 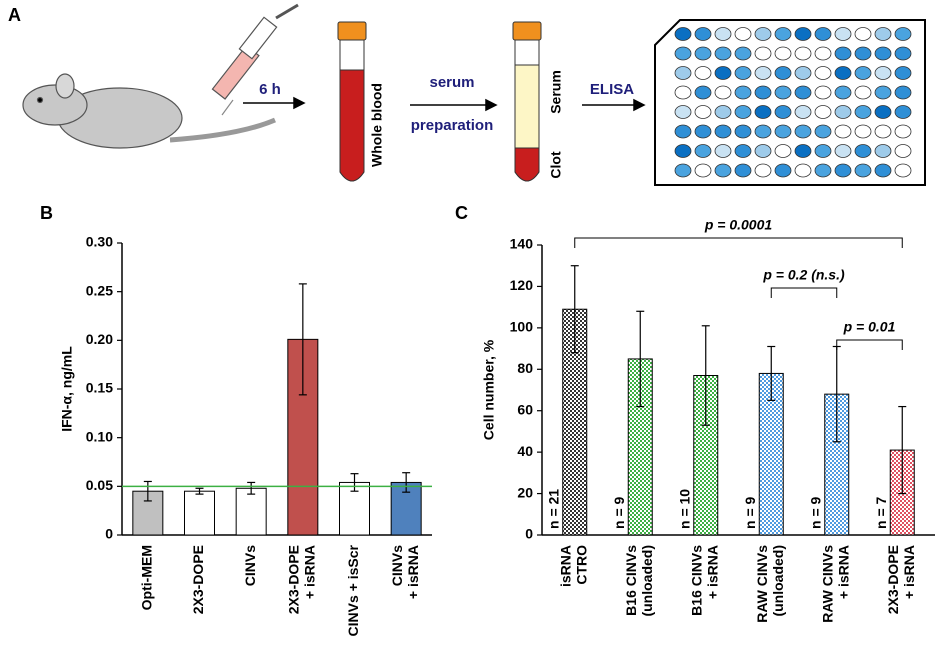 What do you see at coordinates (270, 89) in the screenshot?
I see `step-label: 6 h` at bounding box center [270, 89].